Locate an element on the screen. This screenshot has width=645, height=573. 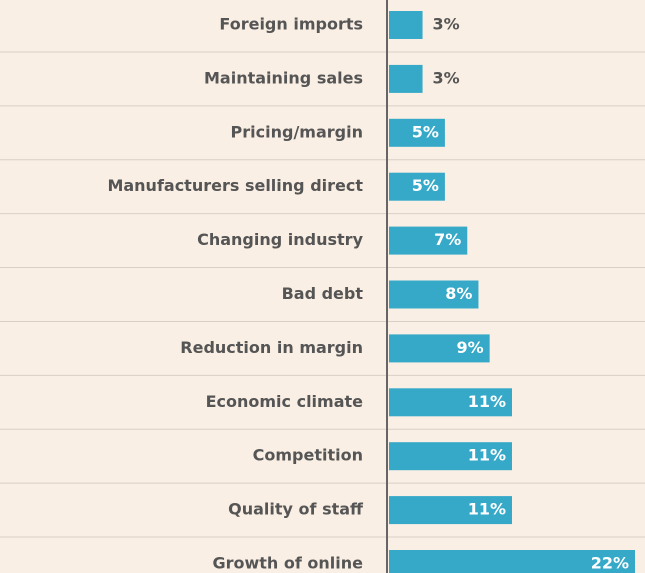
category-label: Economic climate is located at coordinates (285, 401).